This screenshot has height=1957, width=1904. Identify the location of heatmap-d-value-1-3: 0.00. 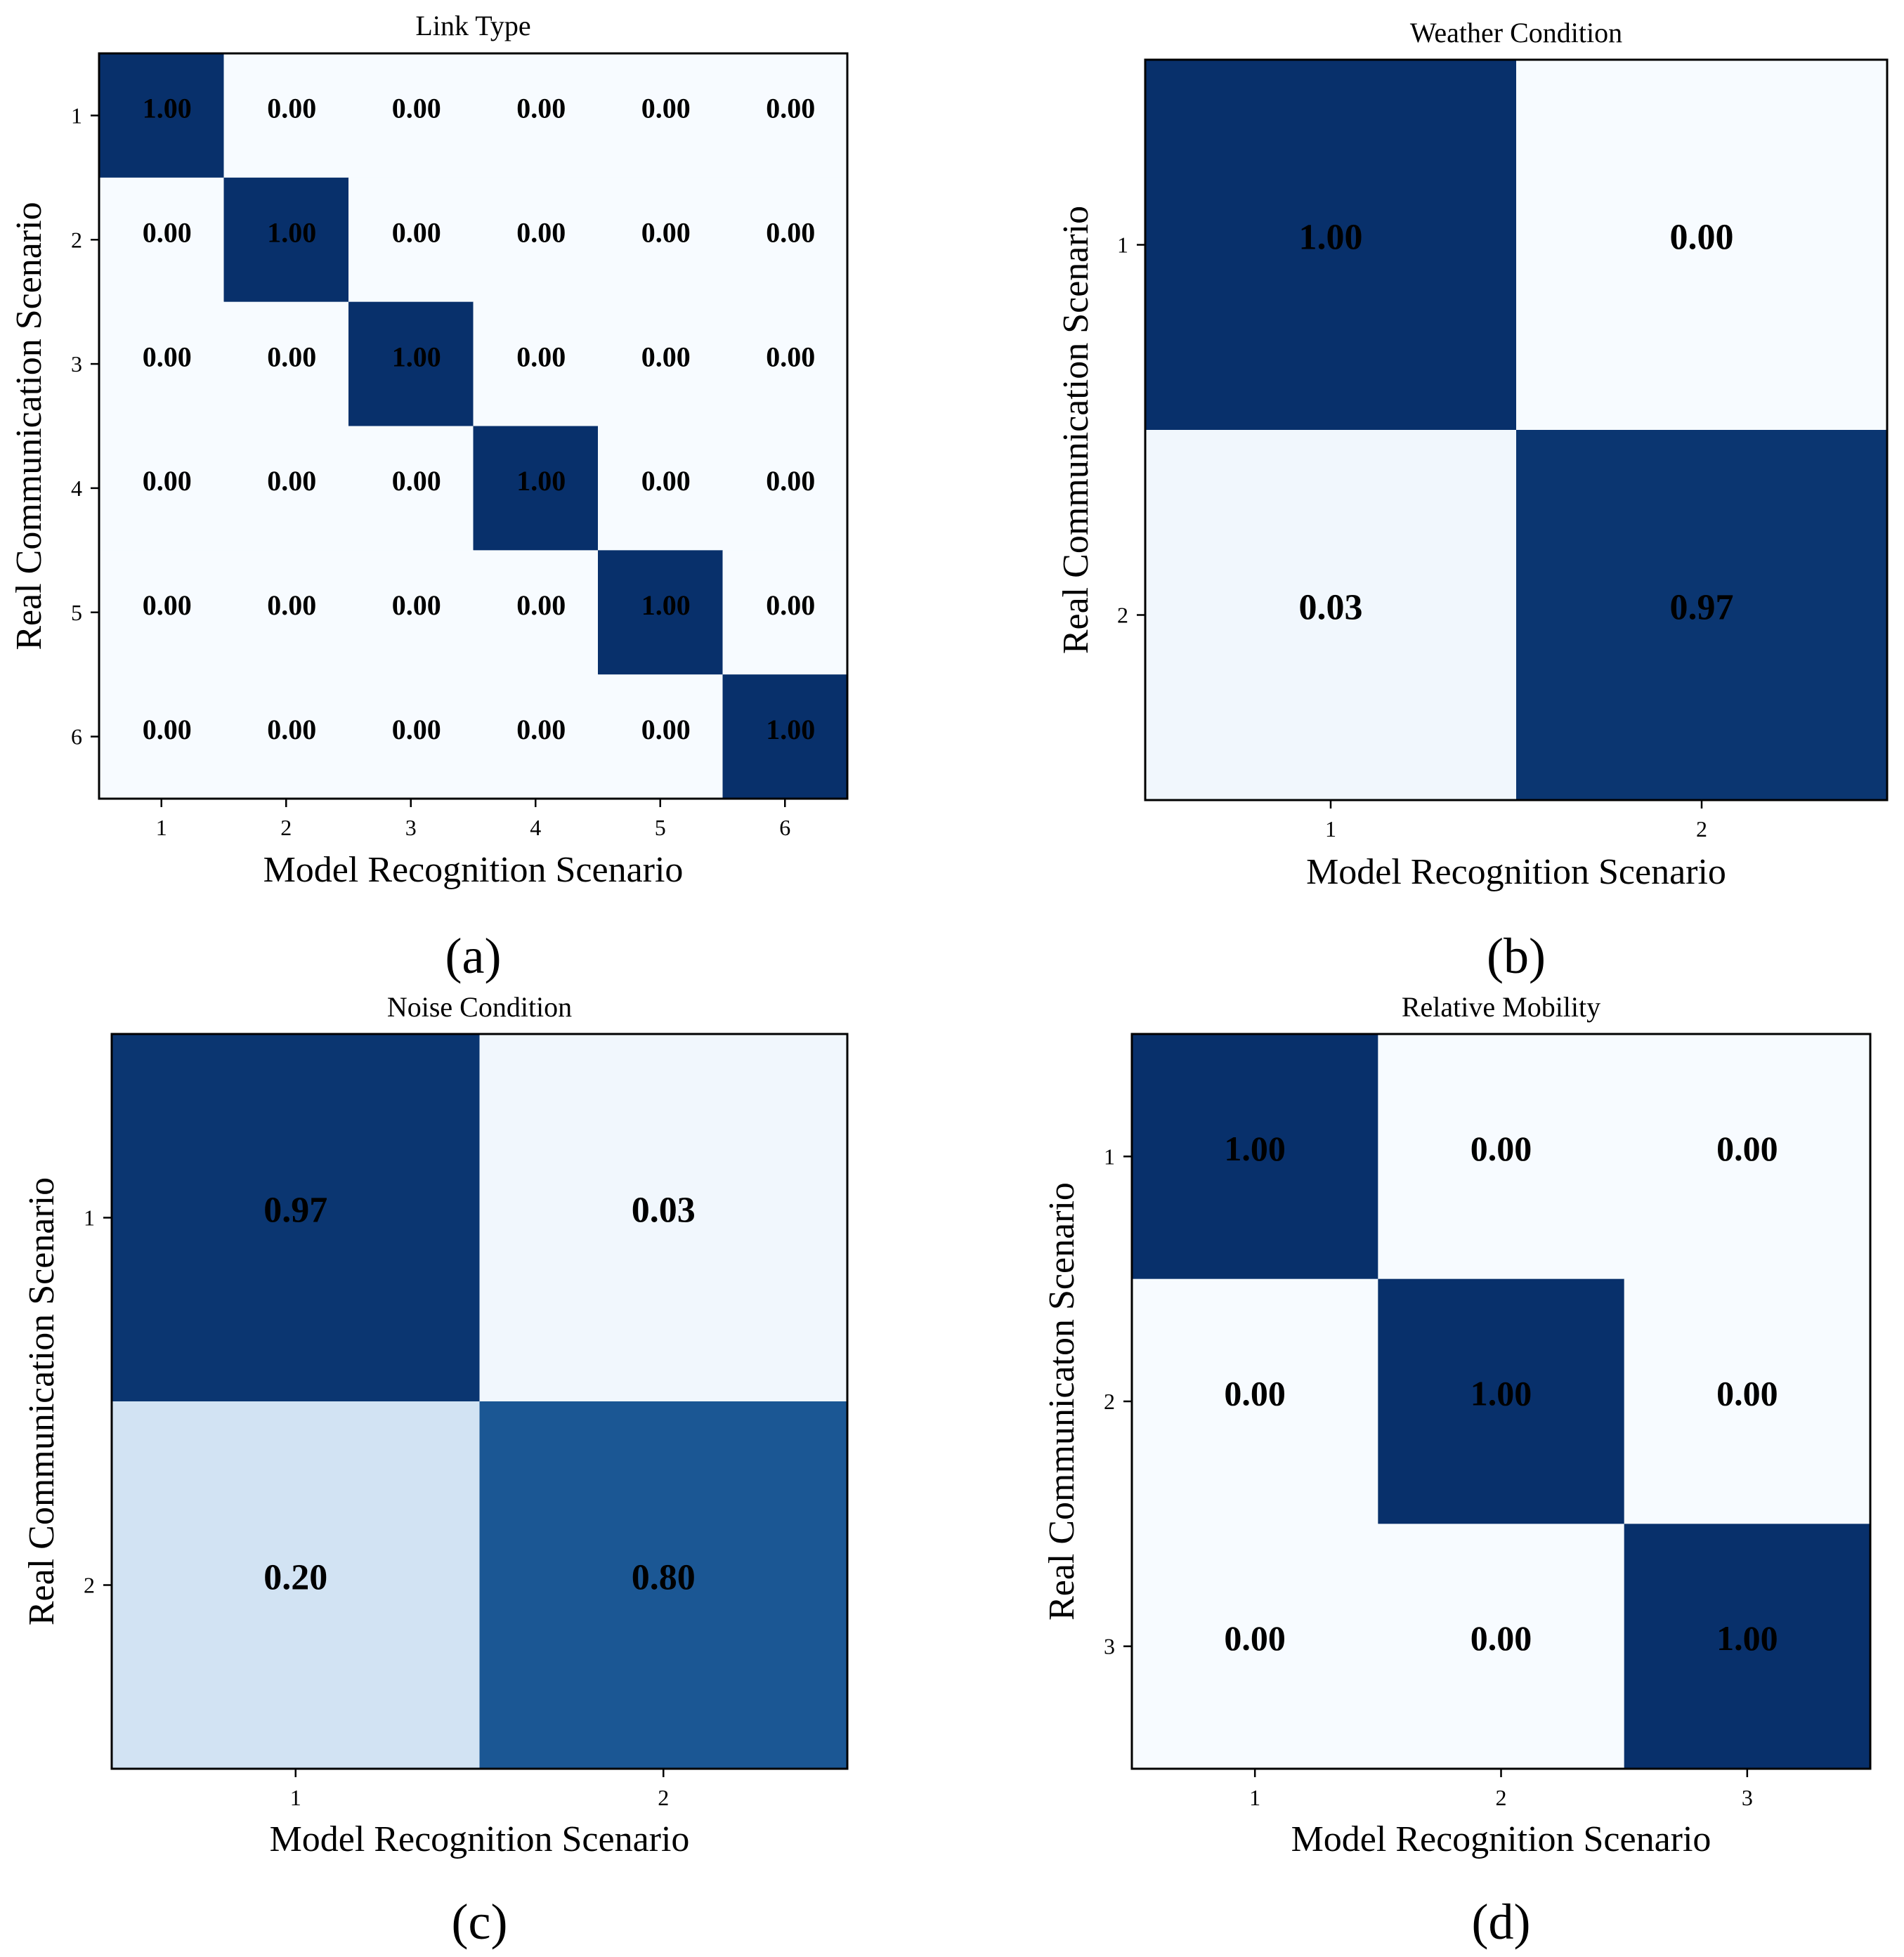
(1747, 1149).